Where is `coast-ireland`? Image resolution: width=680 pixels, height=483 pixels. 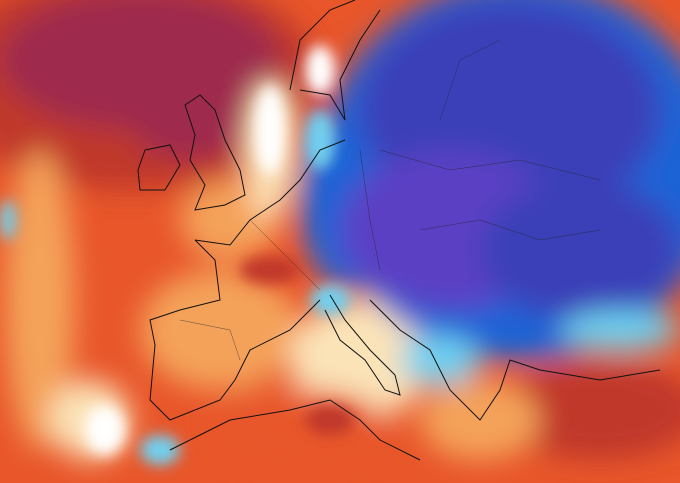
coast-ireland is located at coordinates (159, 167).